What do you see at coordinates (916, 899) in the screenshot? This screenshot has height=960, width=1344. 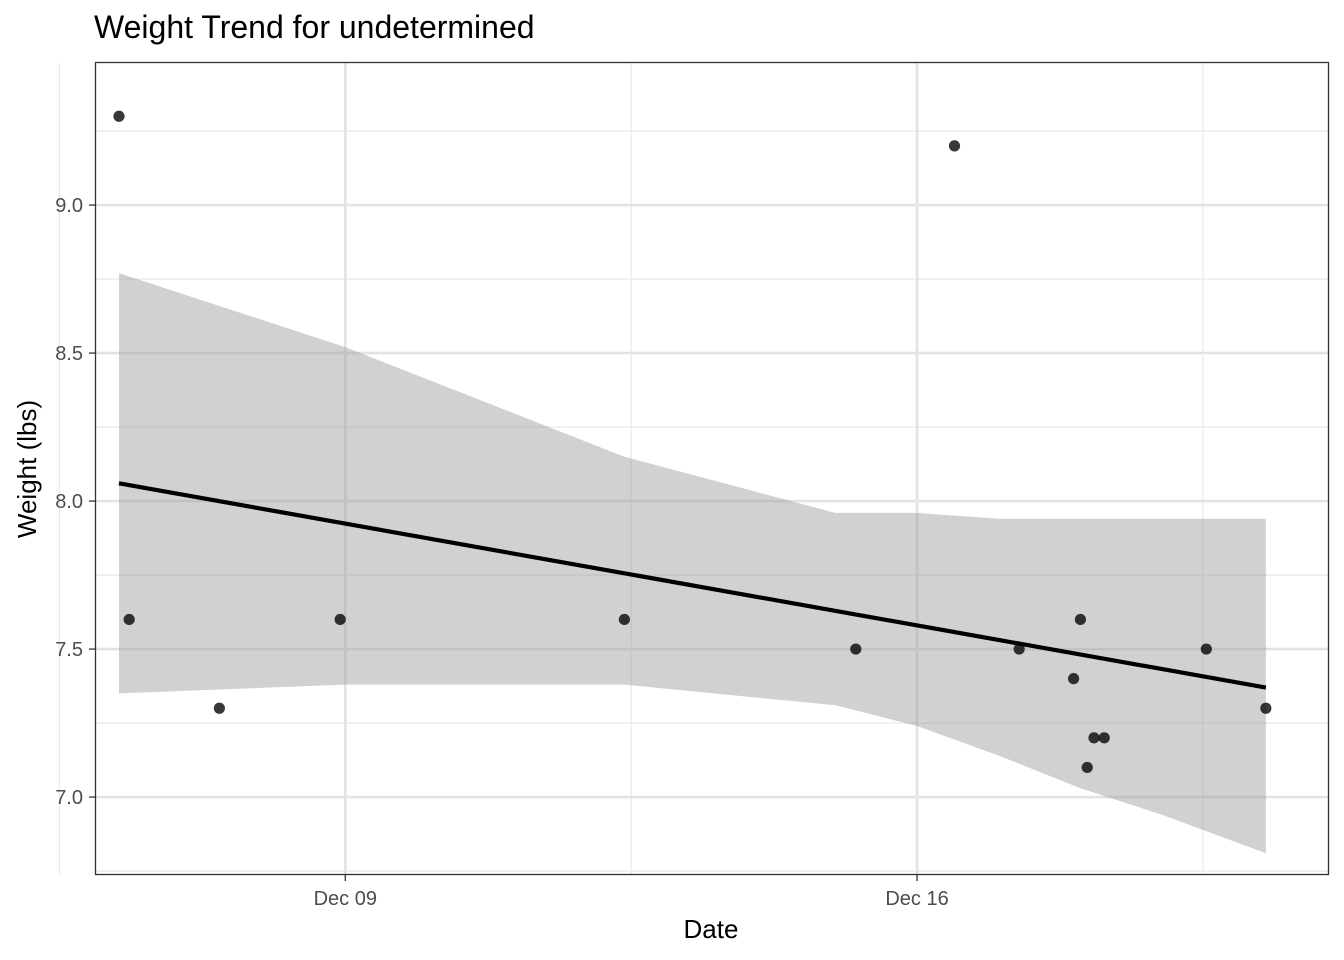 I see `x-tick-label: Dec 16` at bounding box center [916, 899].